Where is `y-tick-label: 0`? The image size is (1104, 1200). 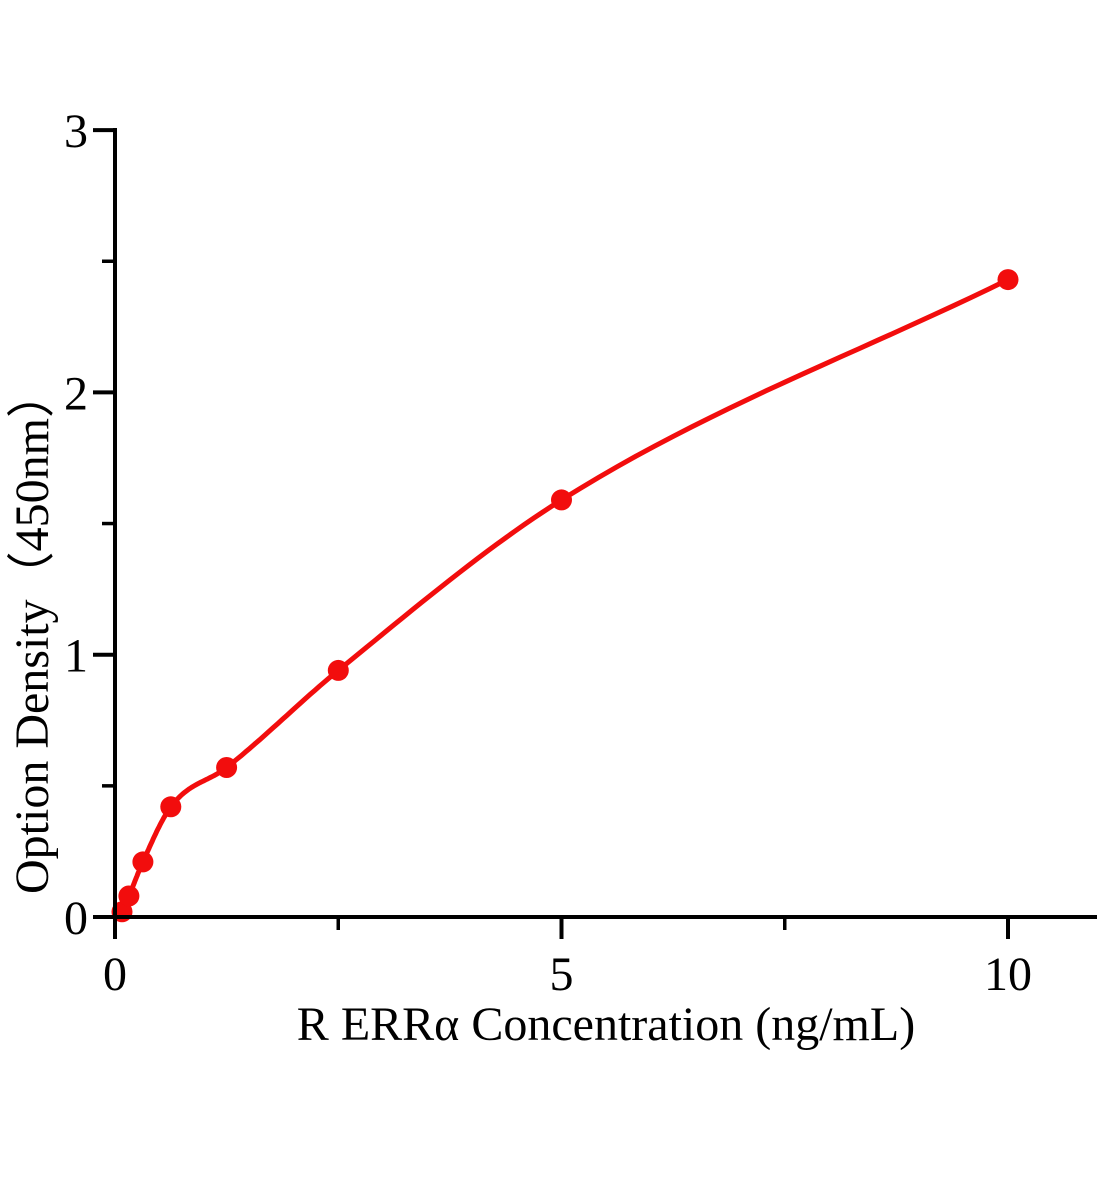
y-tick-label: 0 is located at coordinates (76, 918).